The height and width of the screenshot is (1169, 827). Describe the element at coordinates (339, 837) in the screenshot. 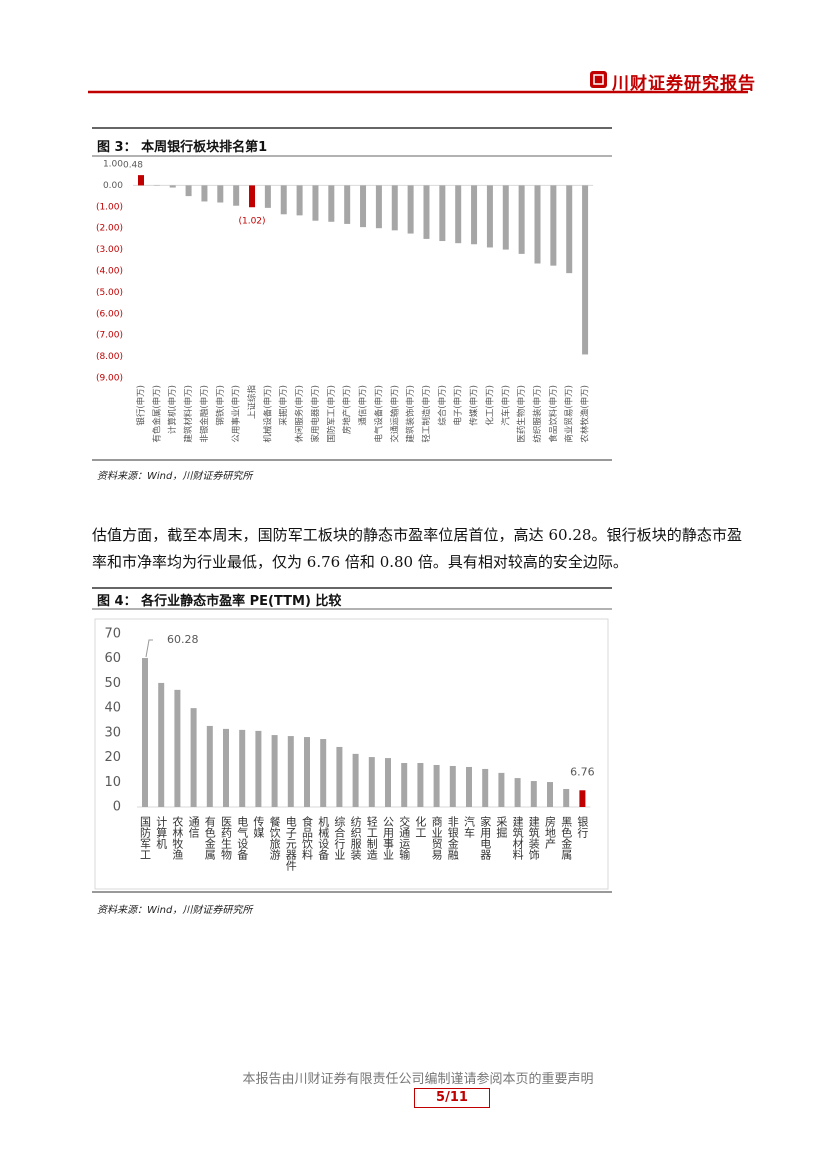

I see `x-tick-label: 综合行业` at that location.